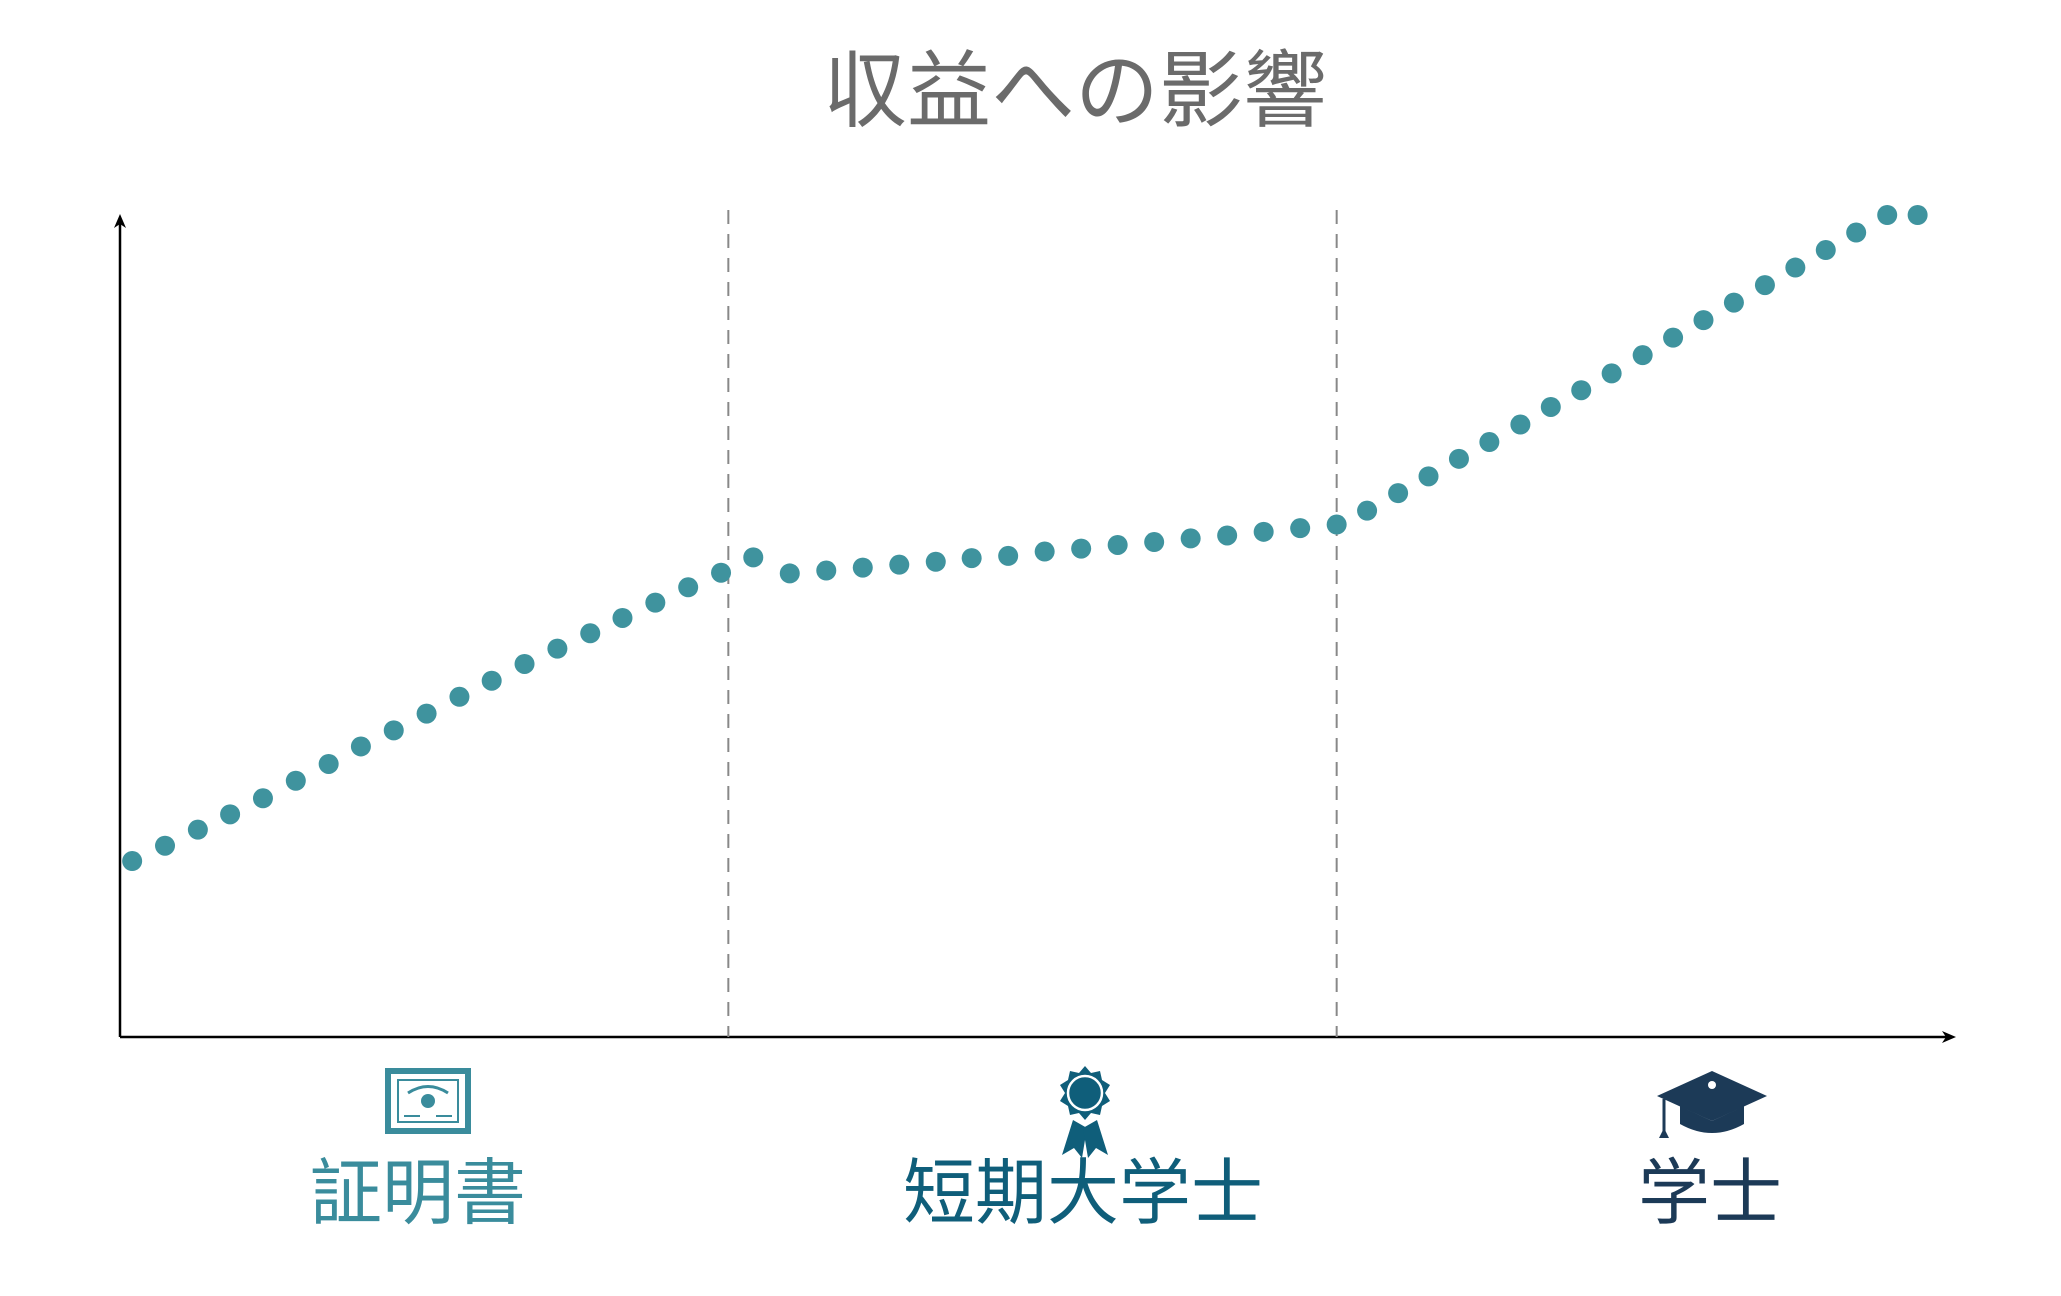 This screenshot has width=2061, height=1296. What do you see at coordinates (428, 1101) in the screenshot?
I see `certificate-icon` at bounding box center [428, 1101].